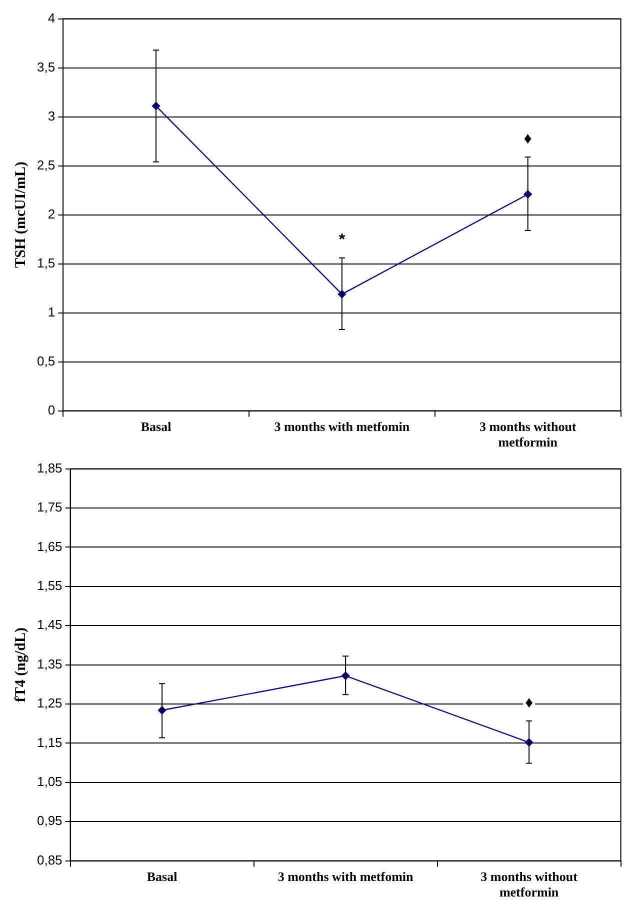 The height and width of the screenshot is (908, 634). I want to click on y-axis-title: TSH (mcUI/mL), so click(20, 215).